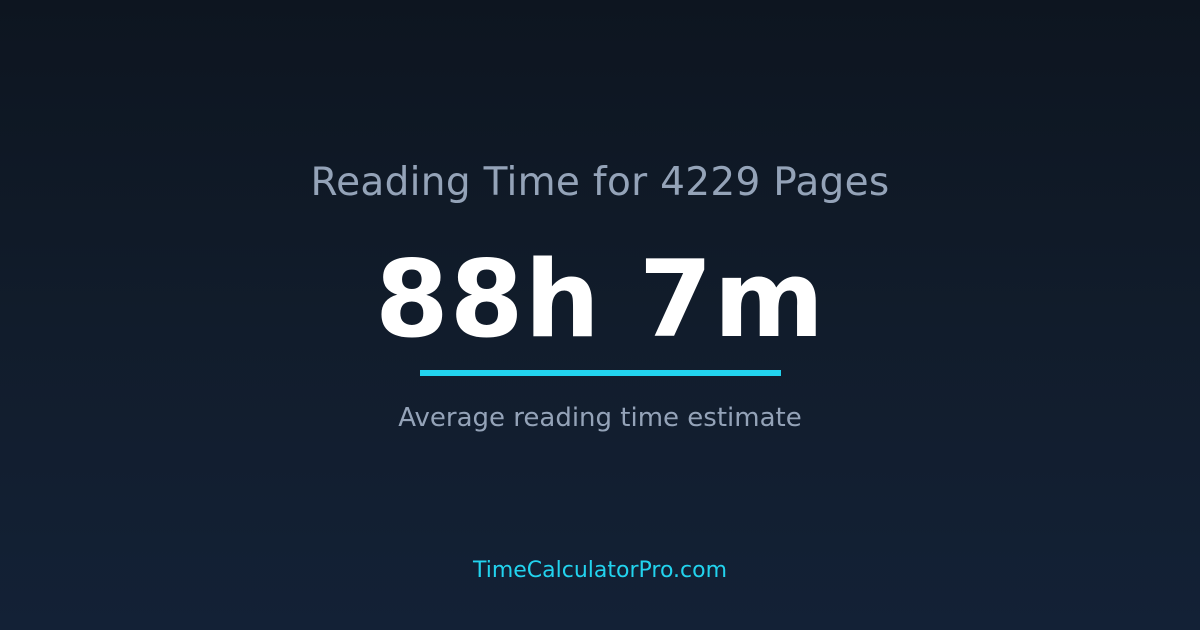 The width and height of the screenshot is (1200, 630). What do you see at coordinates (600, 182) in the screenshot?
I see `page-title: Reading Time for 4229 Pages` at bounding box center [600, 182].